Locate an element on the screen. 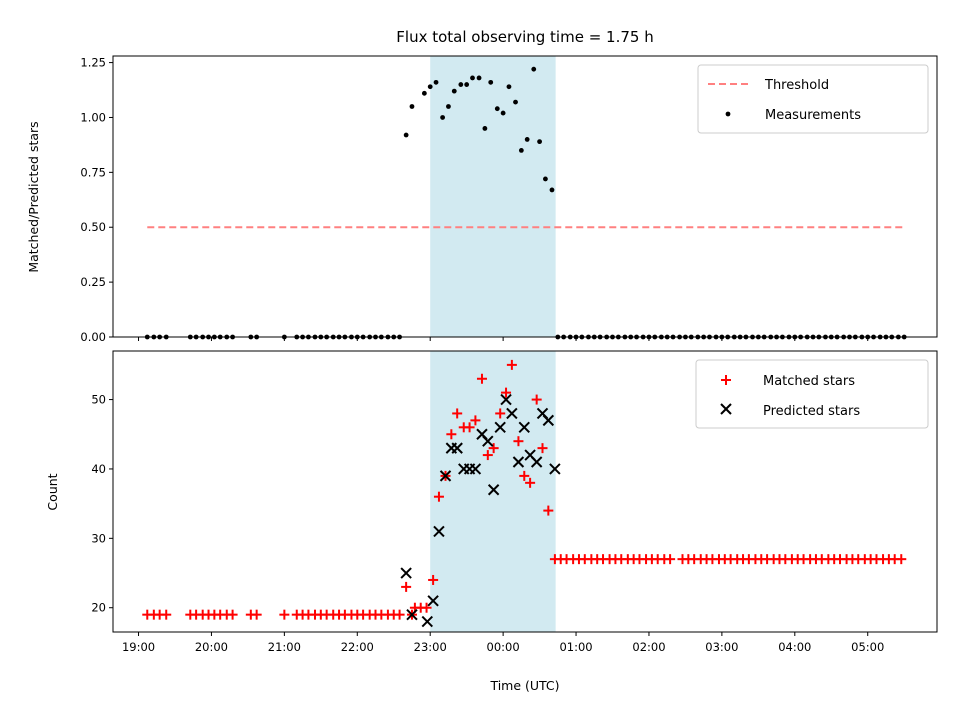 The image size is (960, 720). x-tick-label: 00:00 is located at coordinates (503, 647).